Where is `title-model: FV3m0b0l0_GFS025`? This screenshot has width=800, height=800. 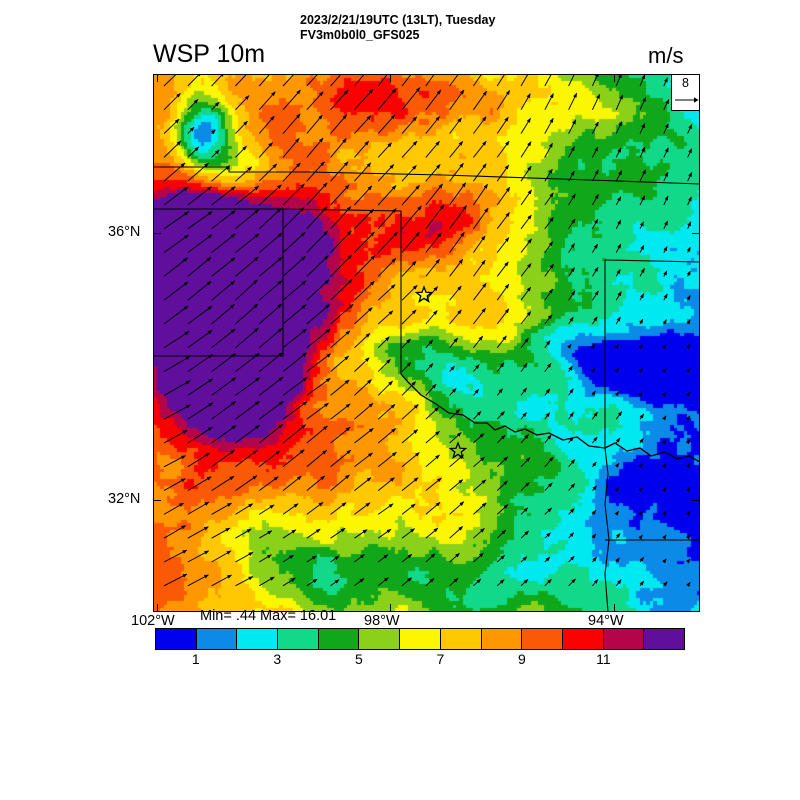 title-model: FV3m0b0l0_GFS025 is located at coordinates (360, 35).